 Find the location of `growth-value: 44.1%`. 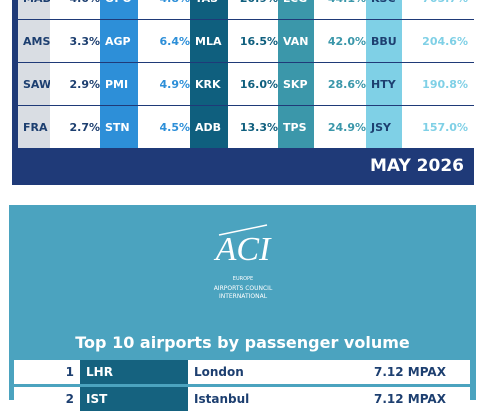

growth-value: 44.1% is located at coordinates (343, 9).